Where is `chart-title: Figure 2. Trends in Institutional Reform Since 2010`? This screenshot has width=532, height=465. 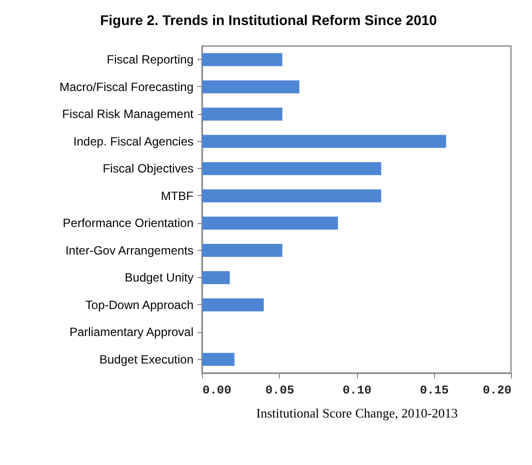 chart-title: Figure 2. Trends in Institutional Reform Since 2010 is located at coordinates (269, 20).